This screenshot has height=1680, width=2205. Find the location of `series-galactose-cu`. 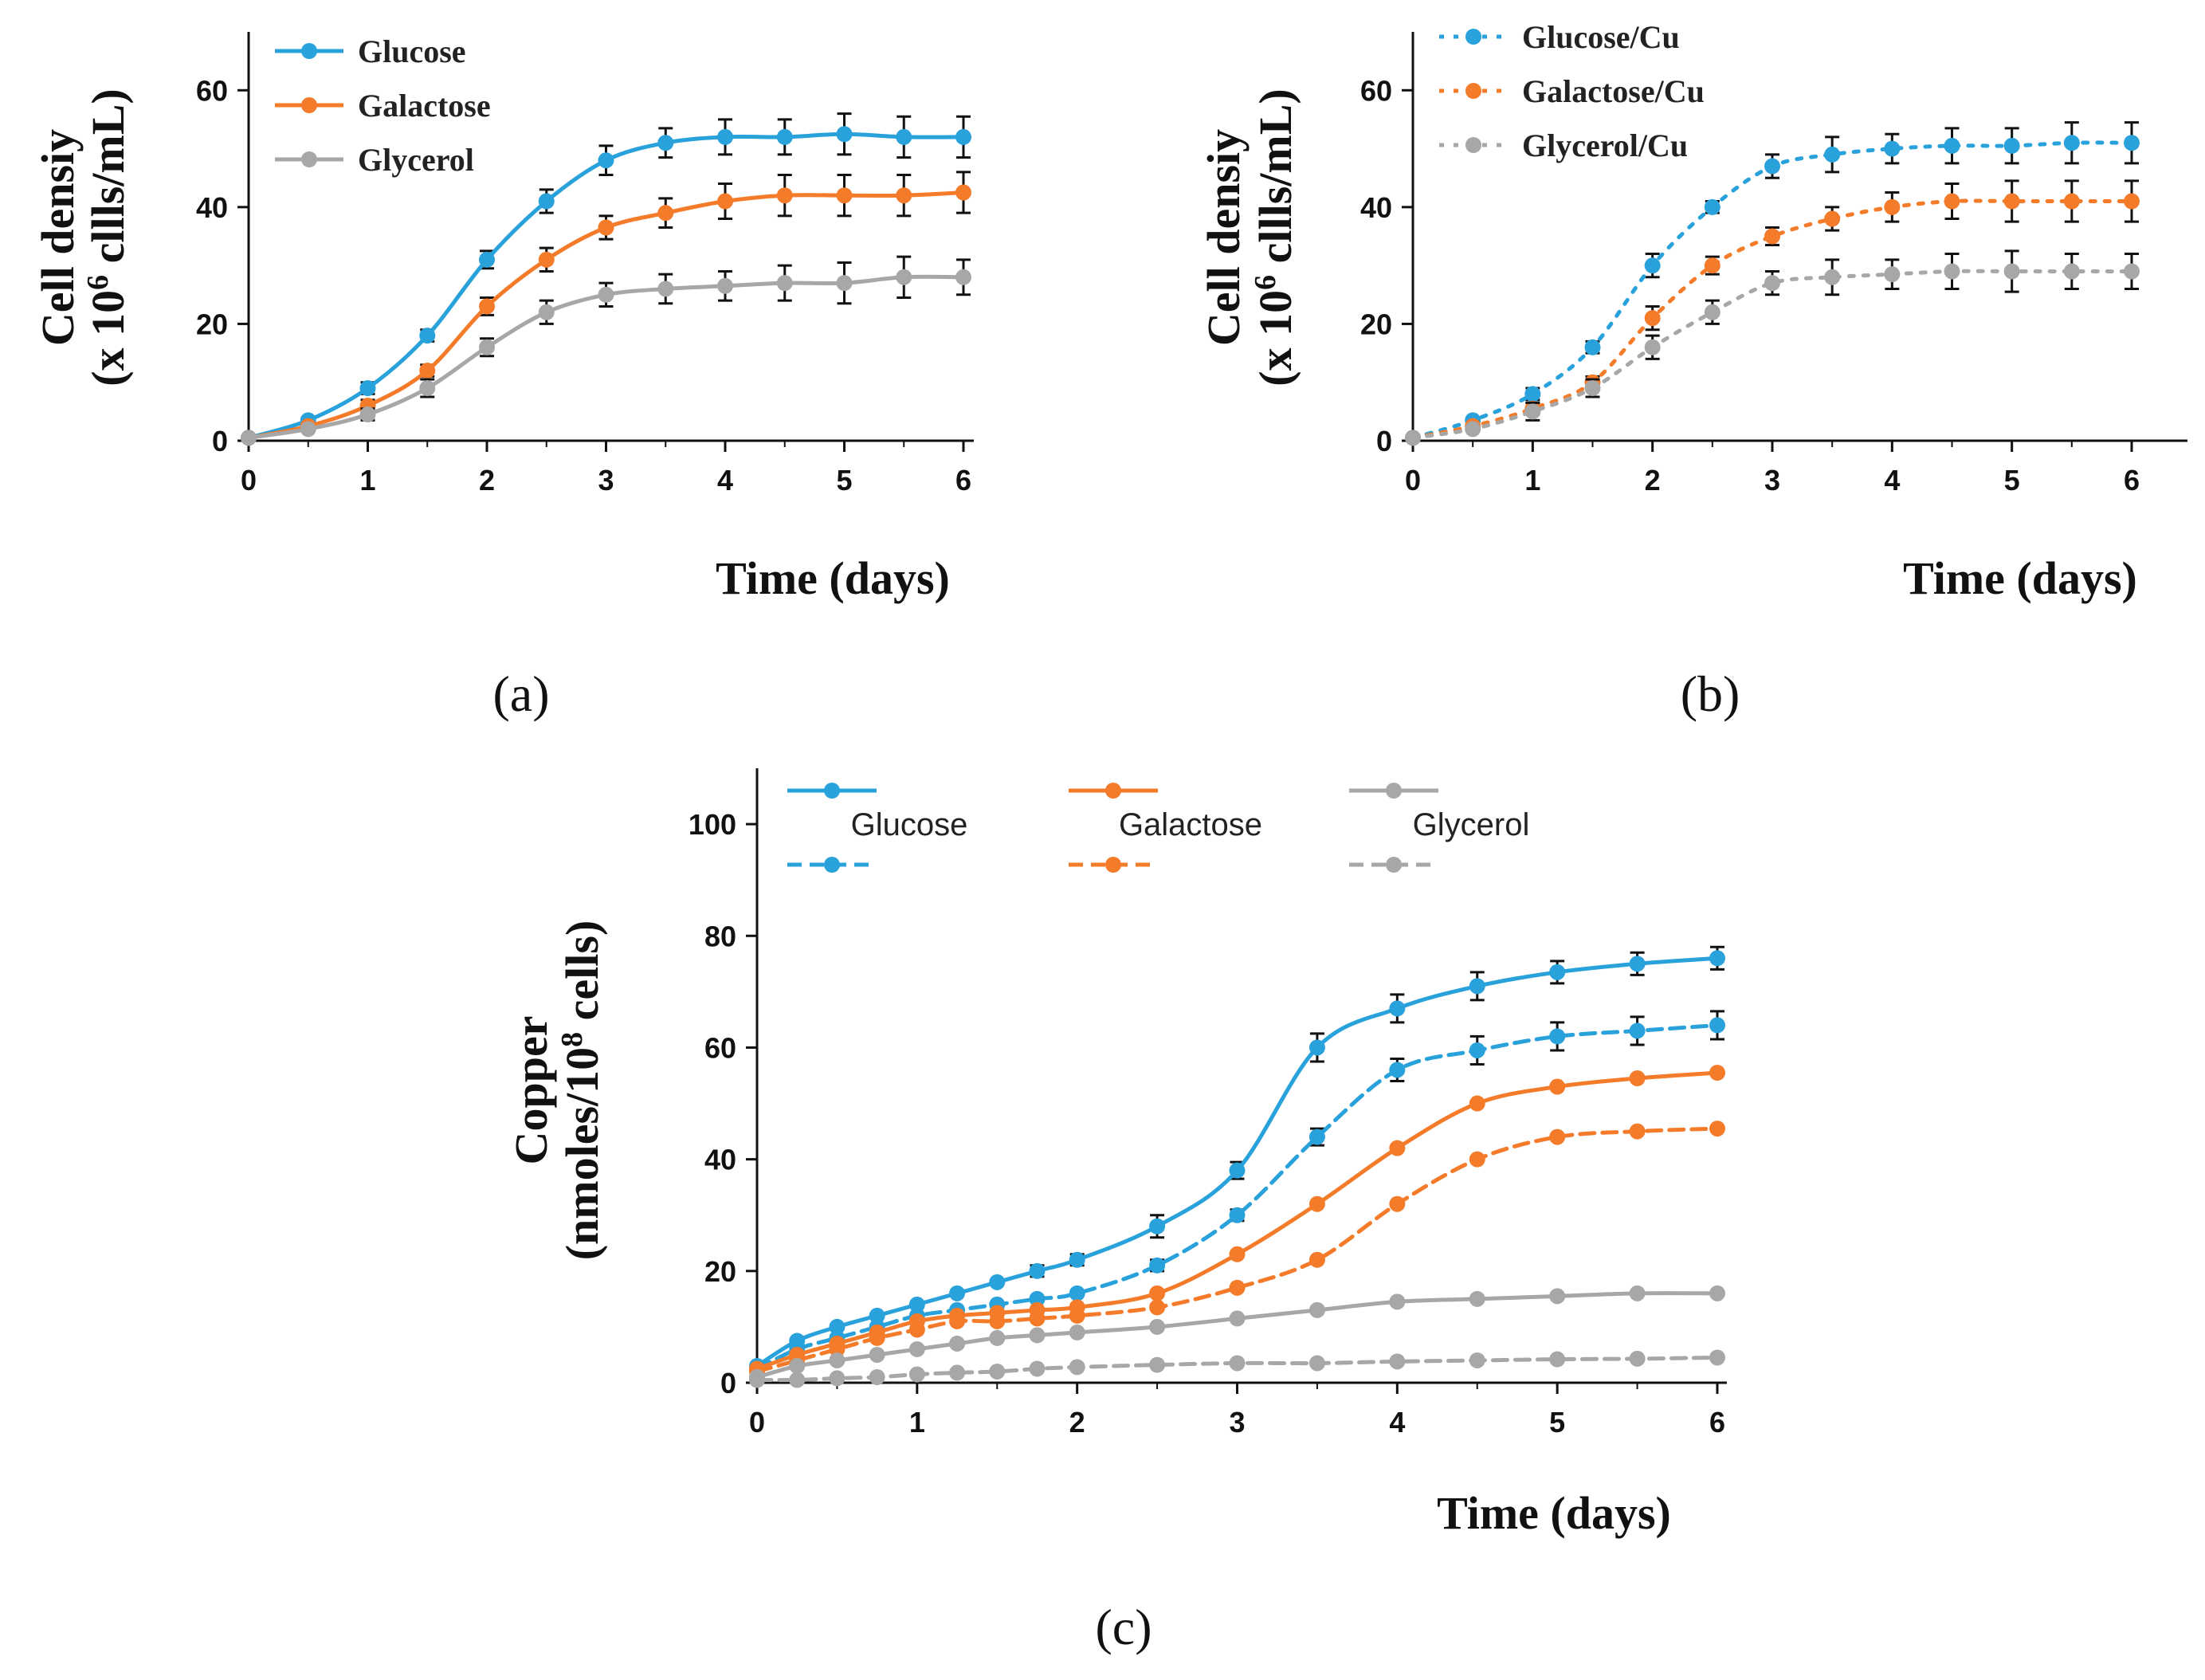

series-galactose-cu is located at coordinates (1773, 312).